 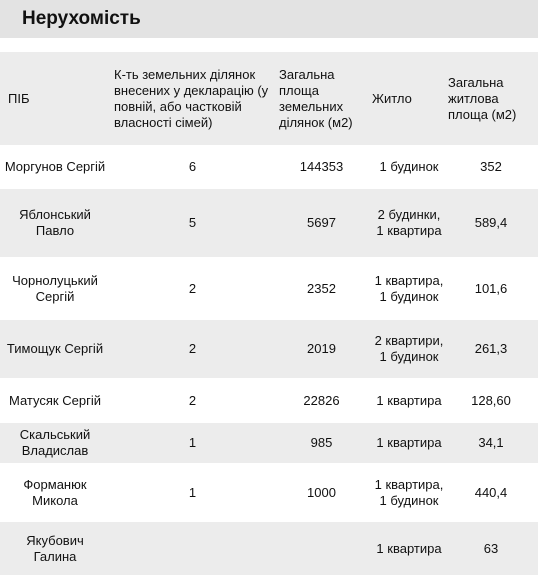 What do you see at coordinates (491, 166) in the screenshot?
I see `cell-living-area: 352` at bounding box center [491, 166].